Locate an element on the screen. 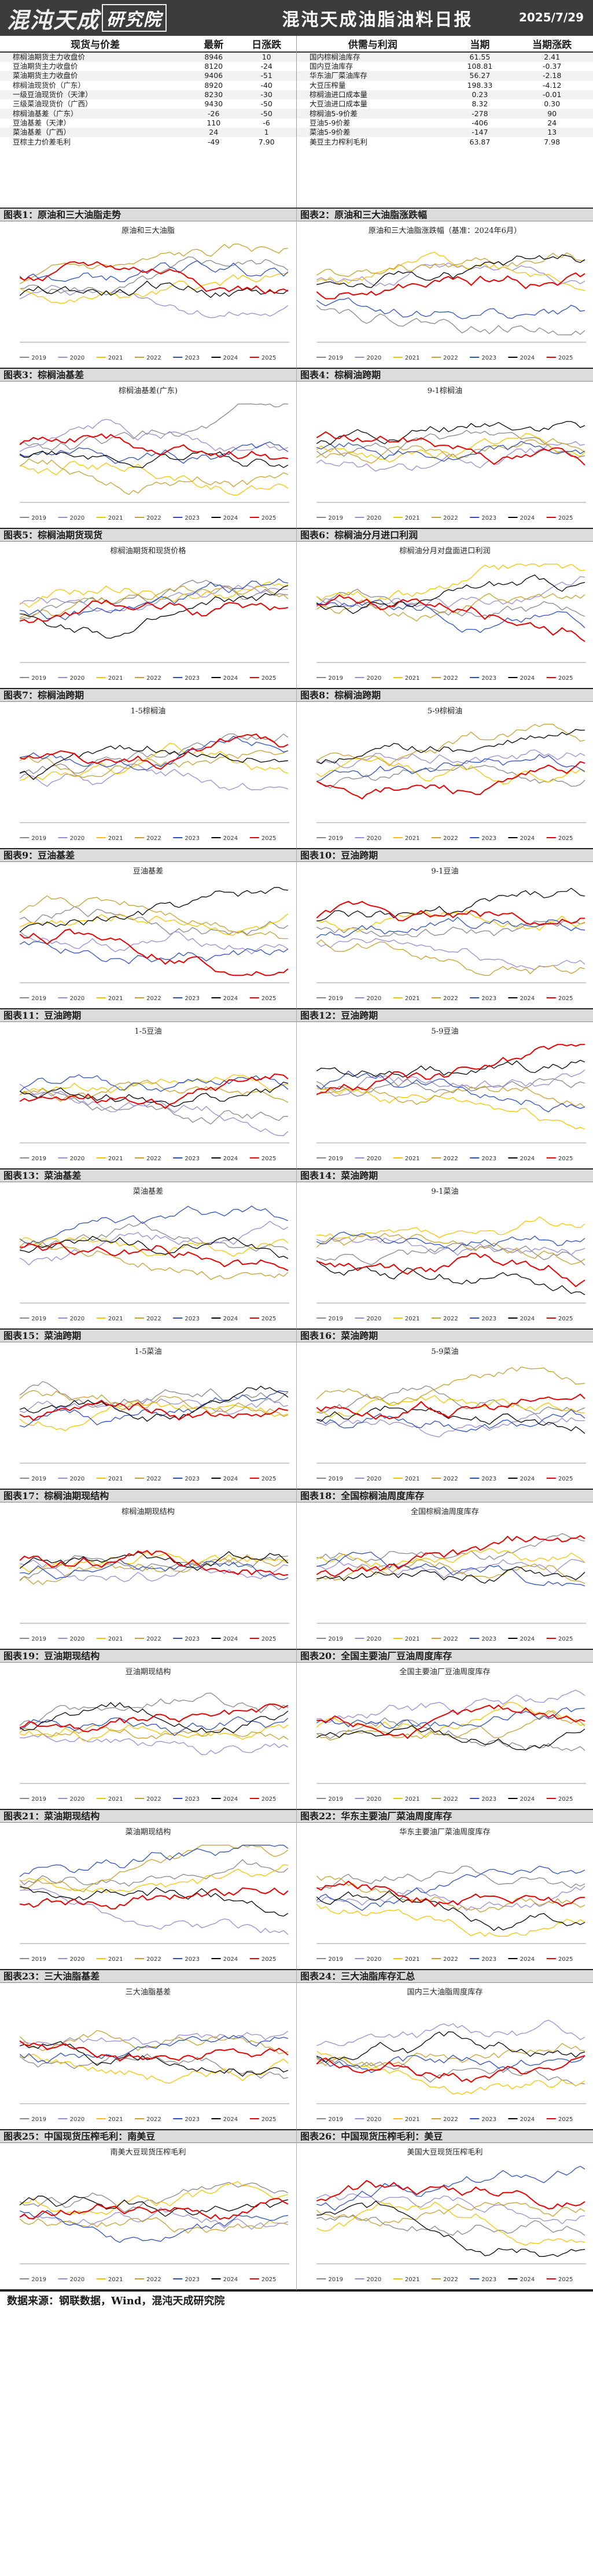 The width and height of the screenshot is (593, 2576). report-header: 混沌天成 研究院 混沌天成油脂油料日报 2025/7/29 is located at coordinates (296, 18).